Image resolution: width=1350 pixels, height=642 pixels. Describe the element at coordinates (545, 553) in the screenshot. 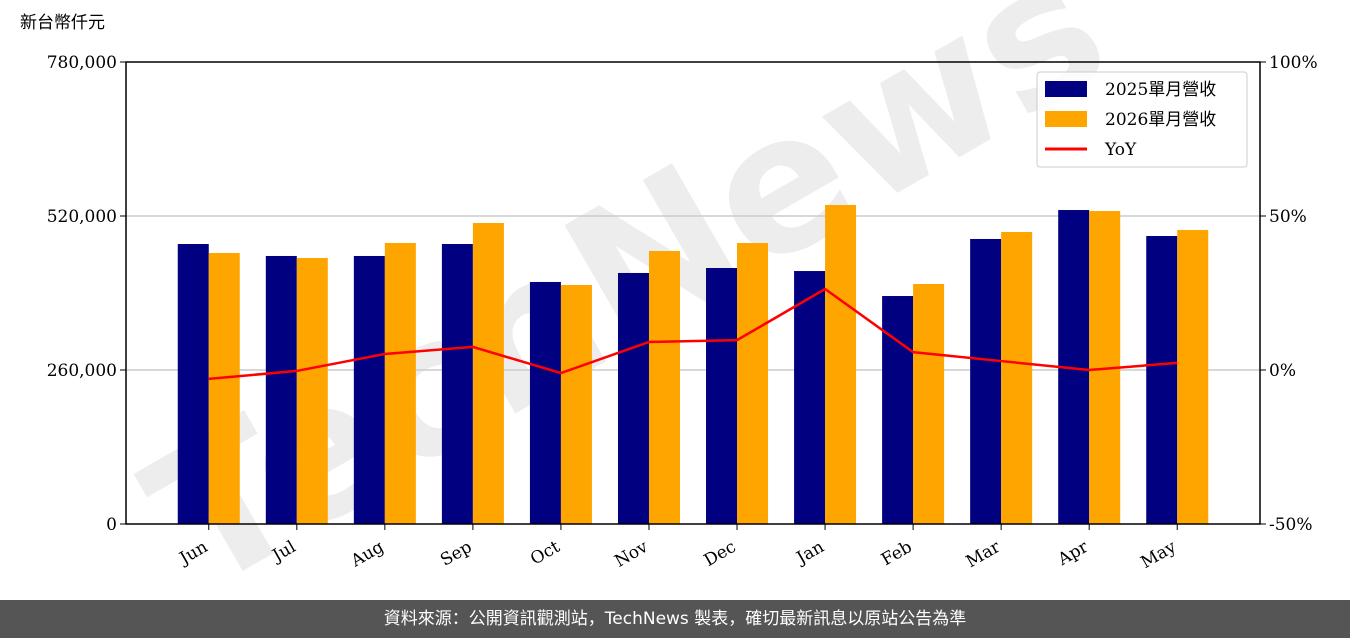

I see `x-tick-label: Oct` at that location.